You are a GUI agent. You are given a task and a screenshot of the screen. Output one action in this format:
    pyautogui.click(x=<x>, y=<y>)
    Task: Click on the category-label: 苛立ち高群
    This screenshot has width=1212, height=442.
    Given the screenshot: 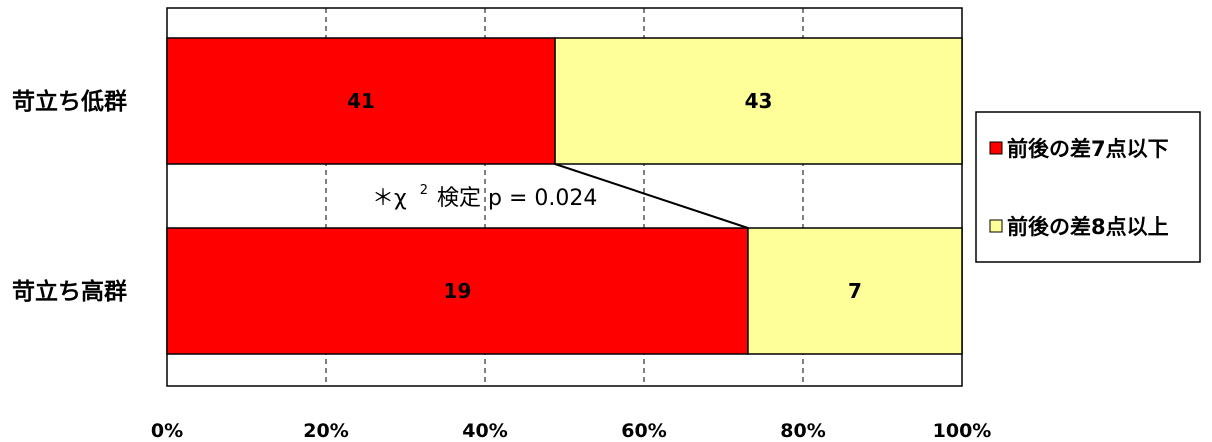 What is the action you would take?
    pyautogui.click(x=69, y=291)
    